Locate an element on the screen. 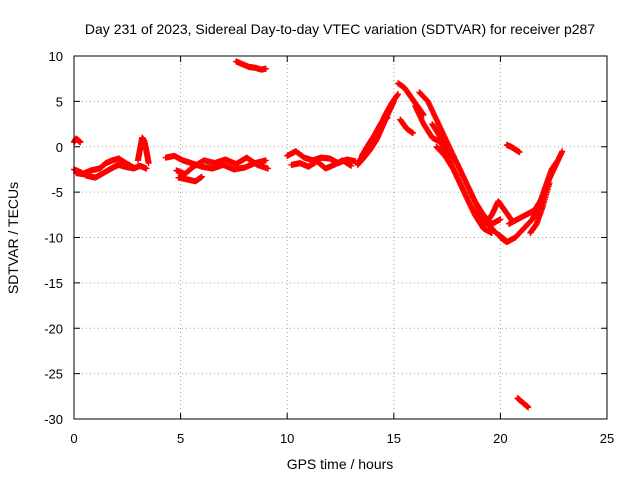 Image resolution: width=640 pixels, height=480 pixels. x-axis-label: GPS time / hours is located at coordinates (340, 464).